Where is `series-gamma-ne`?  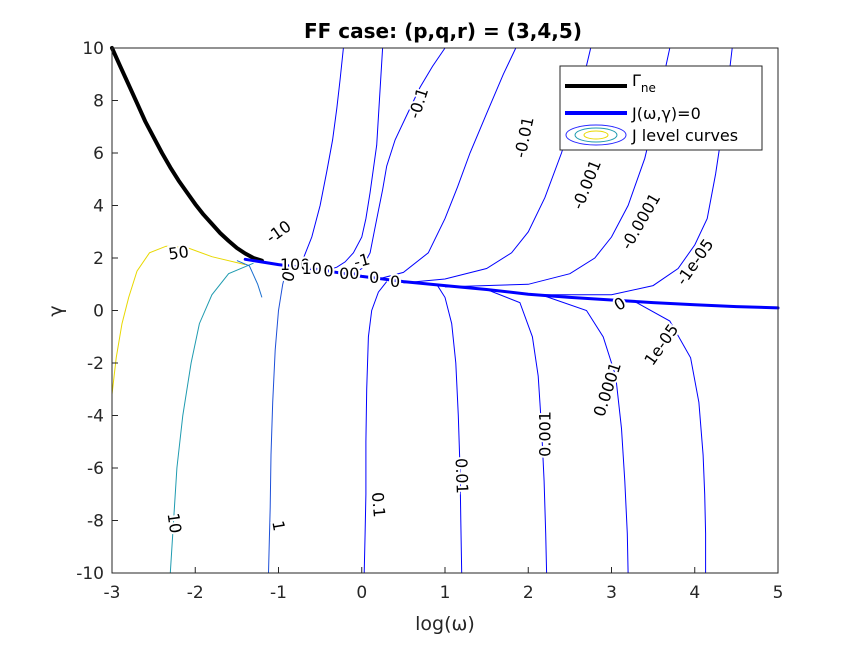 series-gamma-ne is located at coordinates (187, 154).